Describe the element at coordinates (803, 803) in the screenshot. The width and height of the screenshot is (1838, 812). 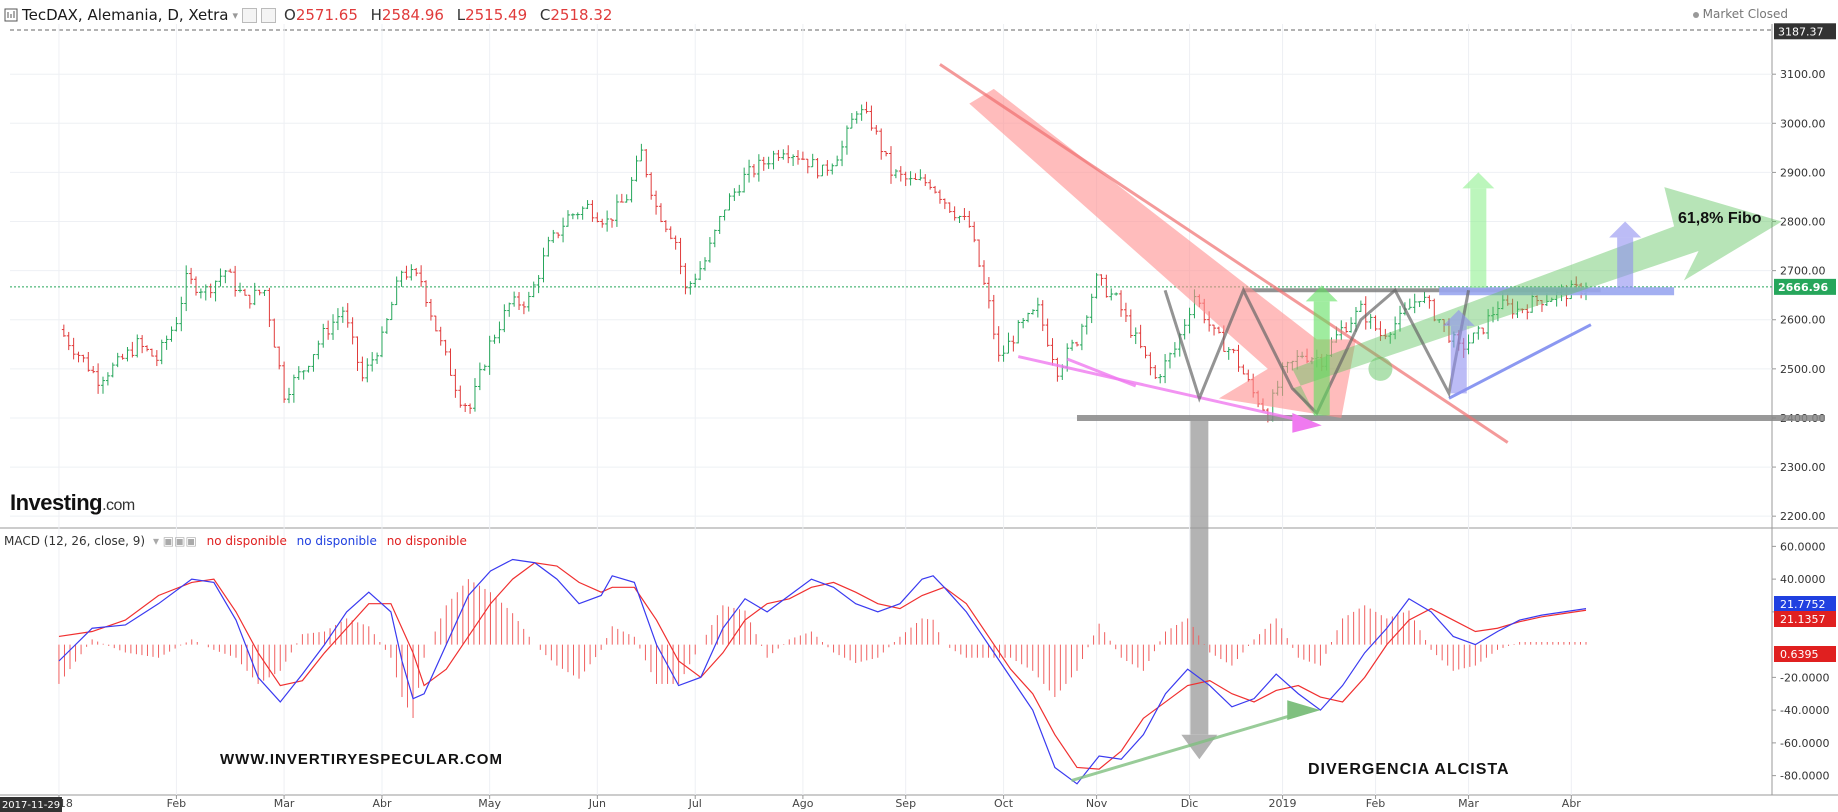
I see `x-tick-label: Ago` at that location.